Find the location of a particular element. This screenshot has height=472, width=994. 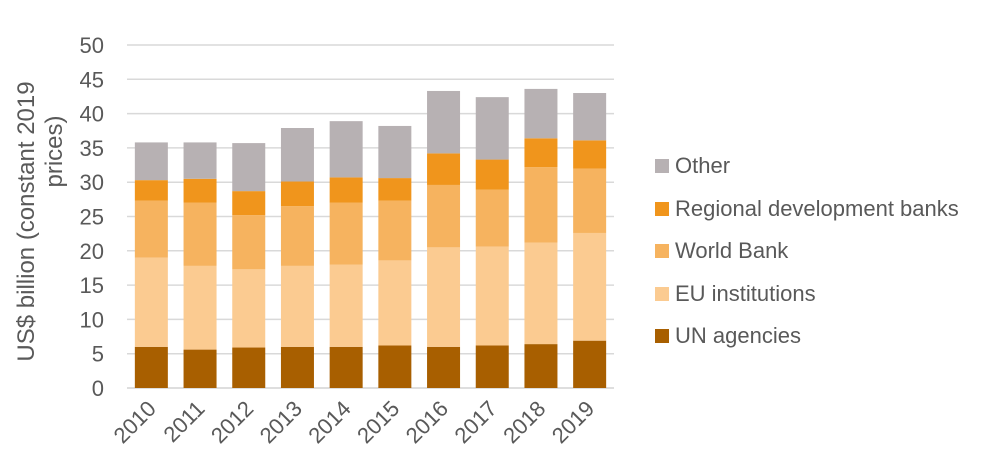

bar-segment-eu-institutions-2015 is located at coordinates (395, 303).